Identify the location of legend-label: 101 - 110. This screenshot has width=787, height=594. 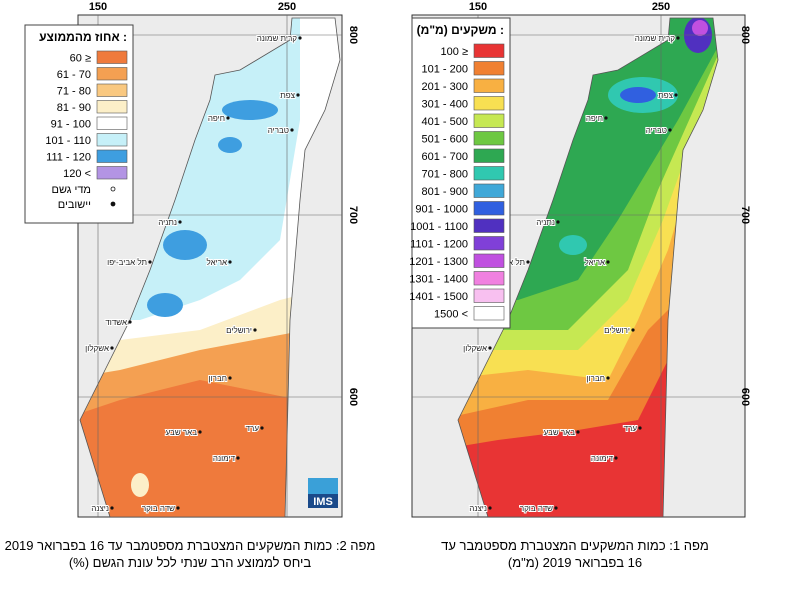
(68, 141).